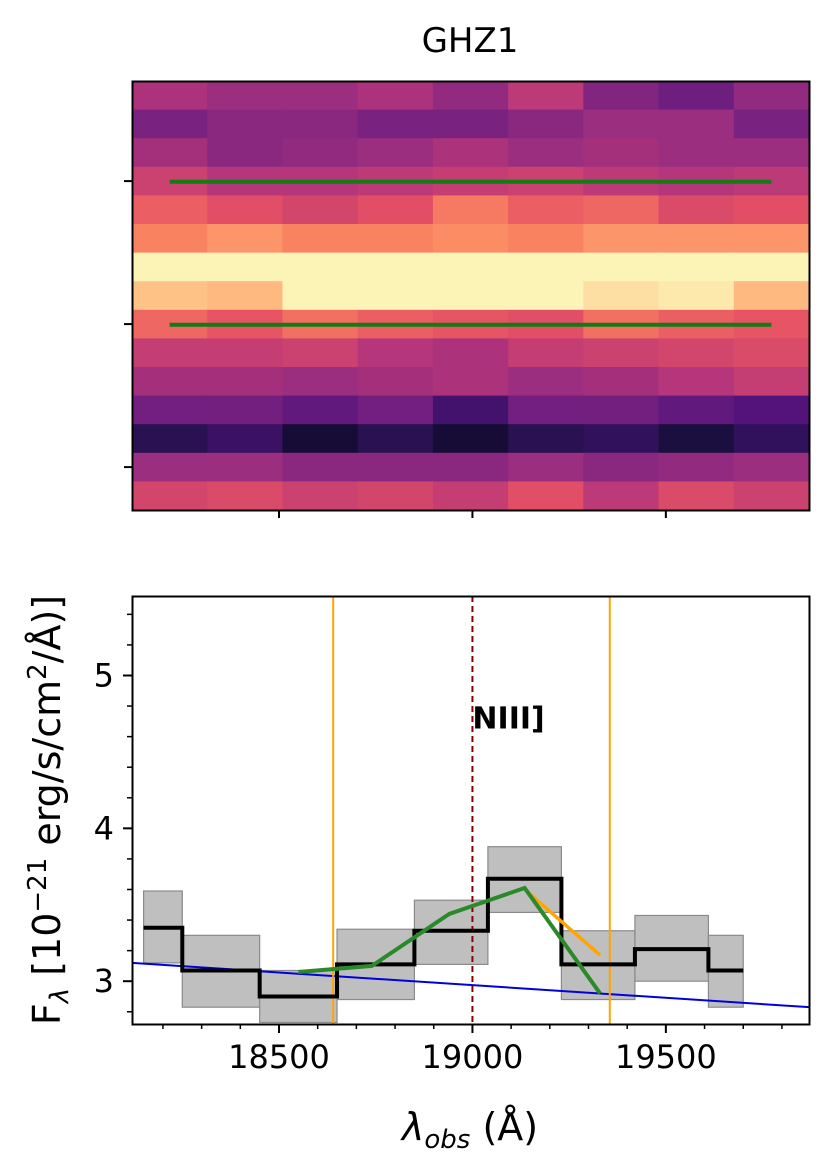  What do you see at coordinates (666, 1057) in the screenshot?
I see `x-tick-label: 19500` at bounding box center [666, 1057].